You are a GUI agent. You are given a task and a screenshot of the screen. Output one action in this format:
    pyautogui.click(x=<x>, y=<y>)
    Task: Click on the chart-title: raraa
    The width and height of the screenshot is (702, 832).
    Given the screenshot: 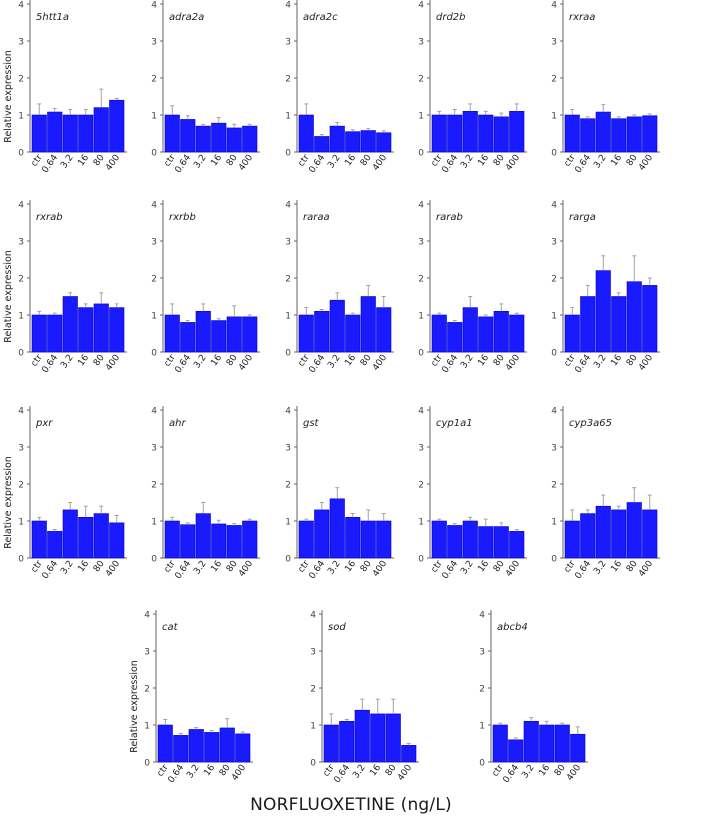 What is the action you would take?
    pyautogui.click(x=316, y=217)
    